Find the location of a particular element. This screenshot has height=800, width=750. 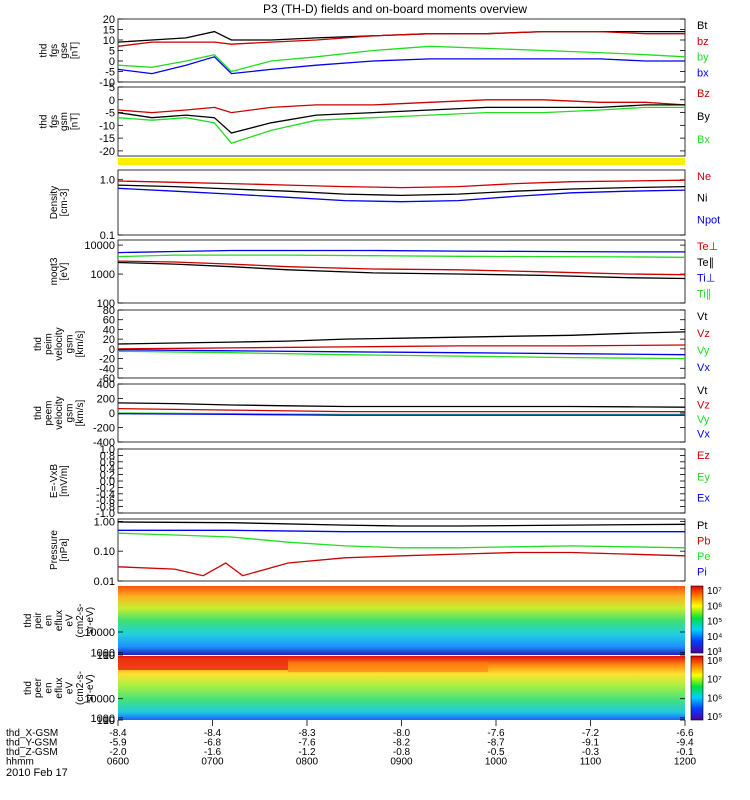

density-ytick-label: 0.1 is located at coordinates (107, 236).